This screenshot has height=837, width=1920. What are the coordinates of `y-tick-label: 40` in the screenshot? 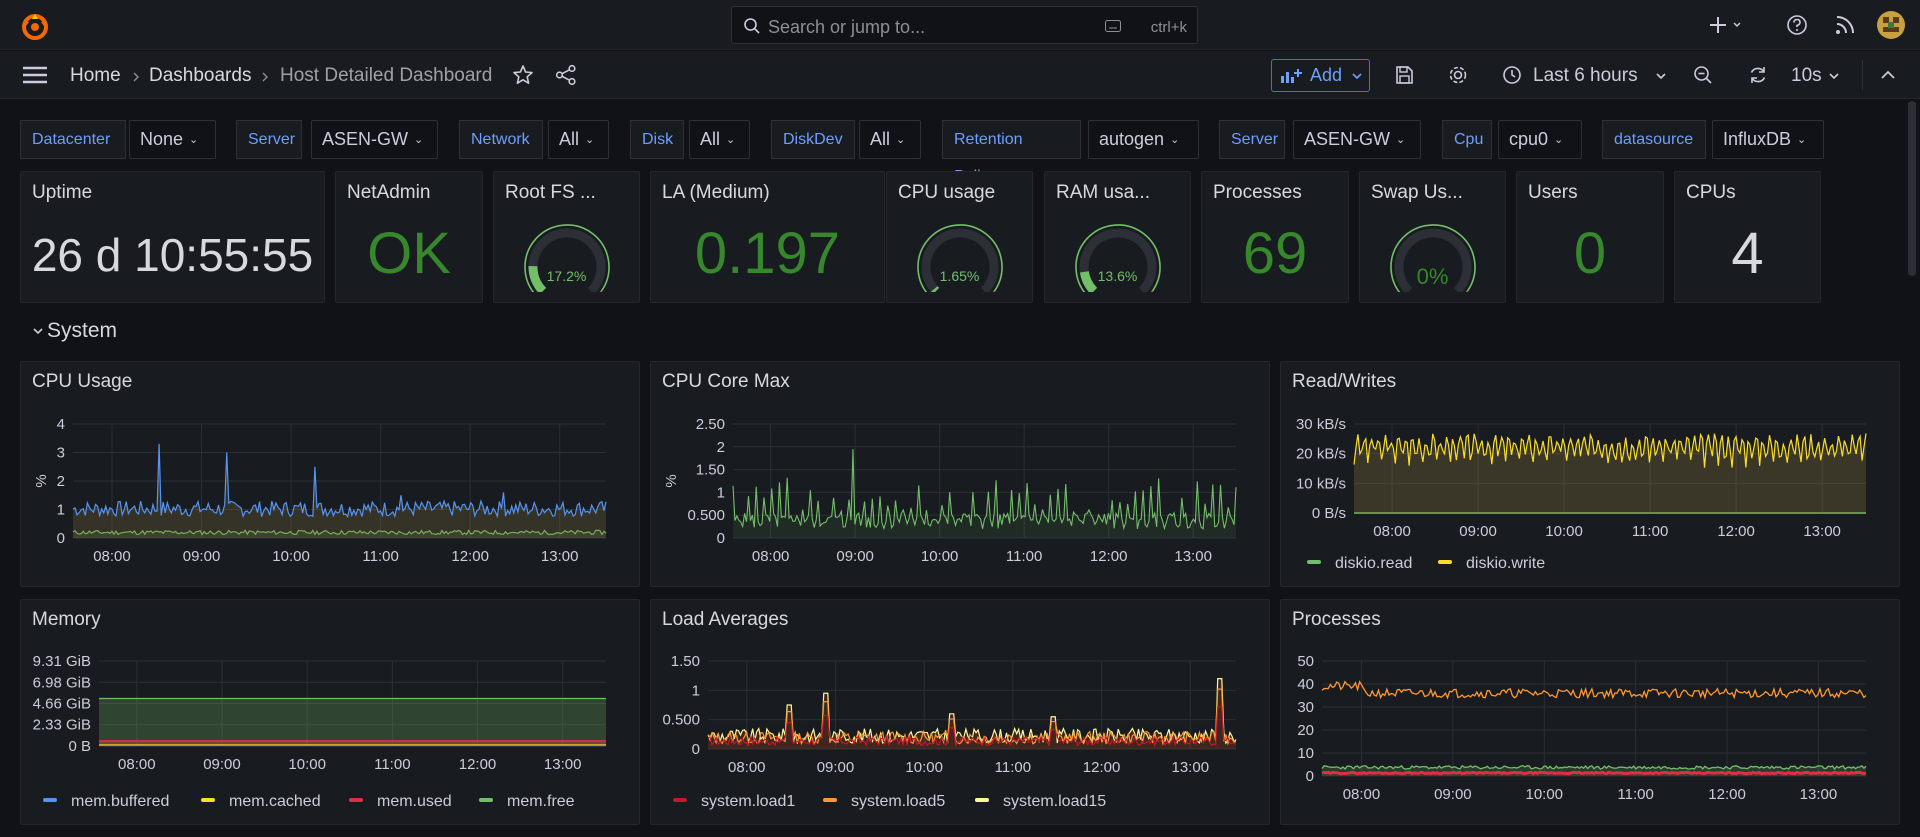 It's located at (1305, 684).